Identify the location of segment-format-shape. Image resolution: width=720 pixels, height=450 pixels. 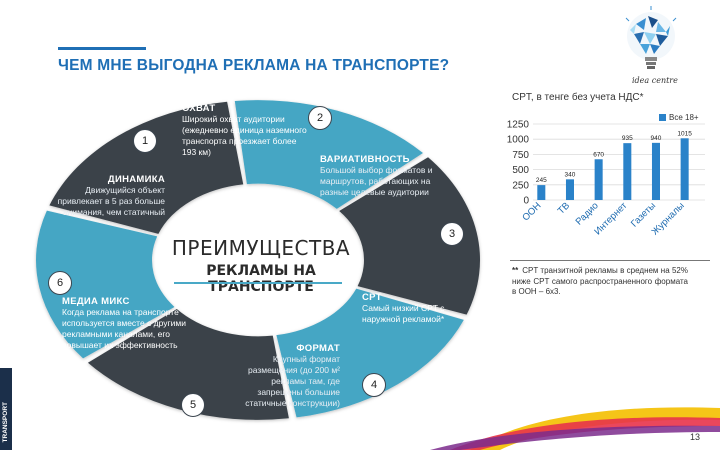
(188, 364).